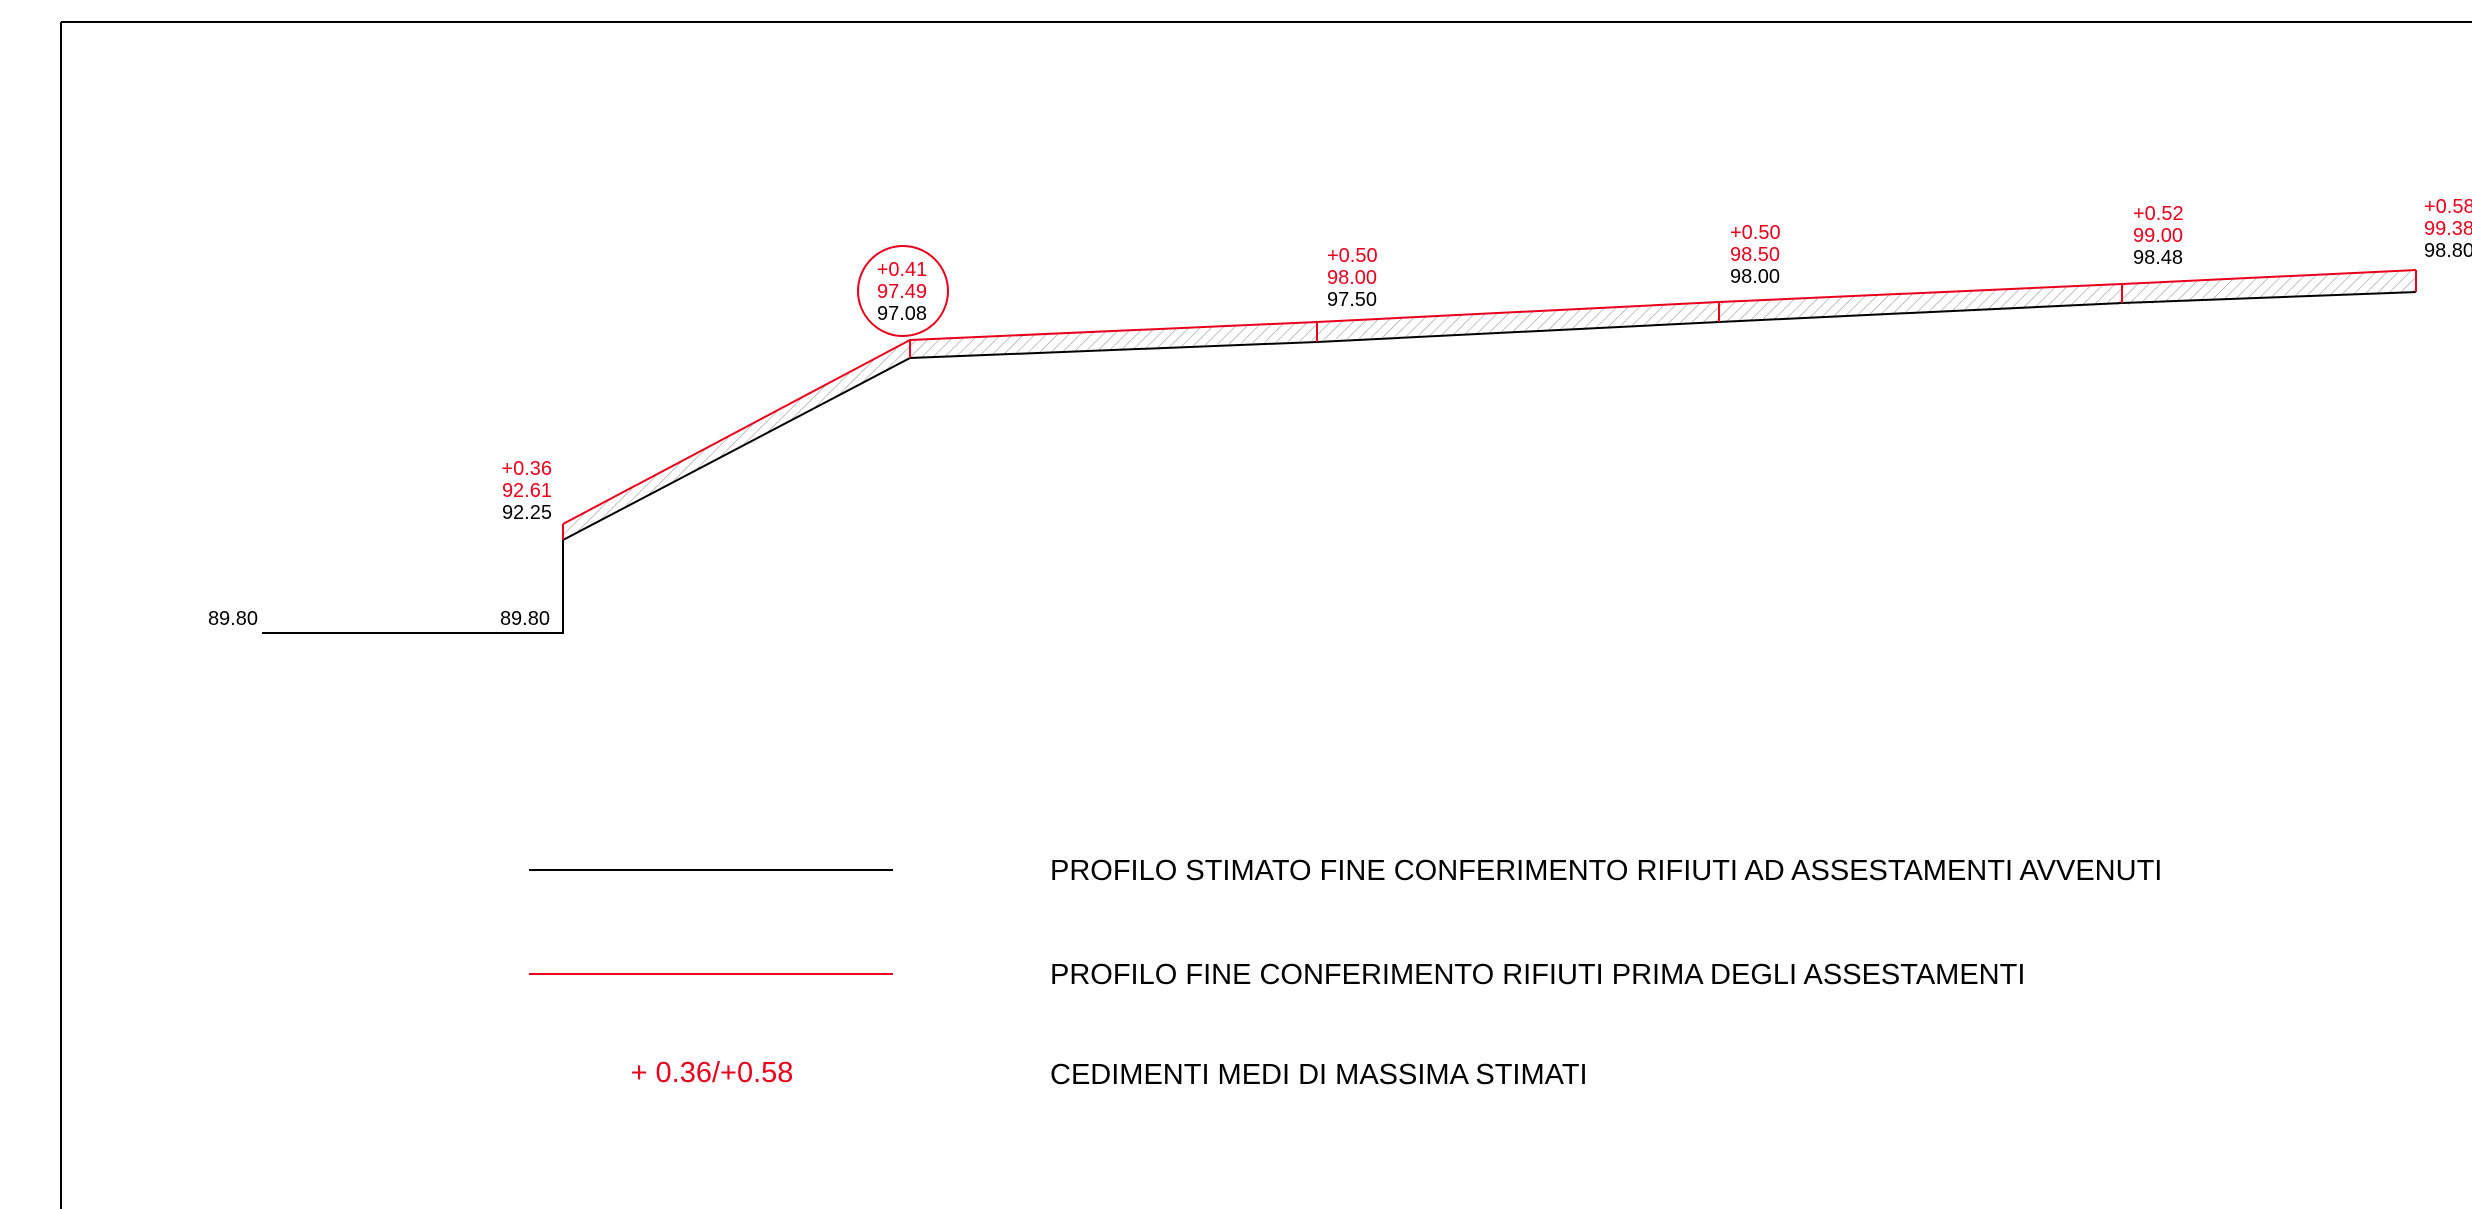  I want to click on settlement-value: +0.52, so click(2158, 214).